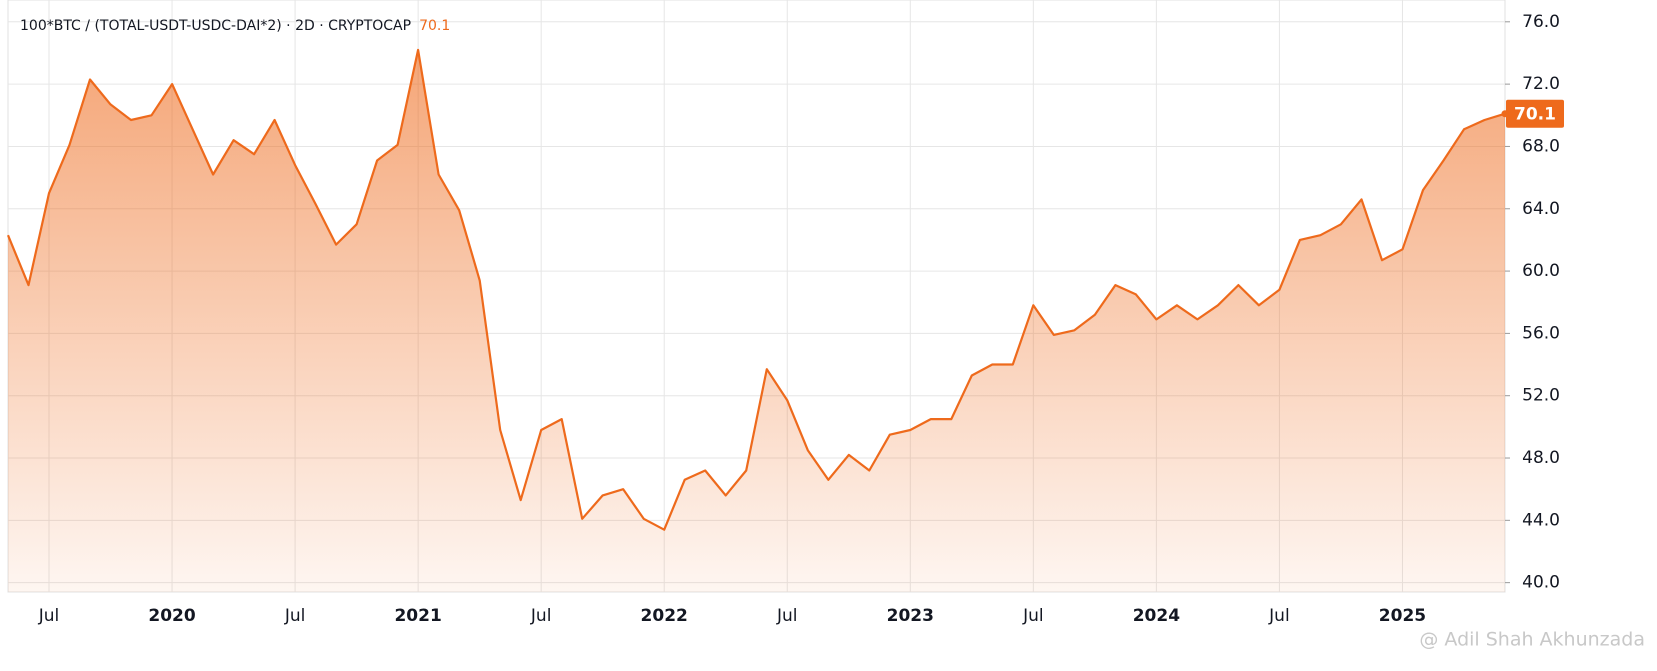 This screenshot has width=1657, height=671. Describe the element at coordinates (171, 616) in the screenshot. I see `x-tick-label: 2020` at that location.